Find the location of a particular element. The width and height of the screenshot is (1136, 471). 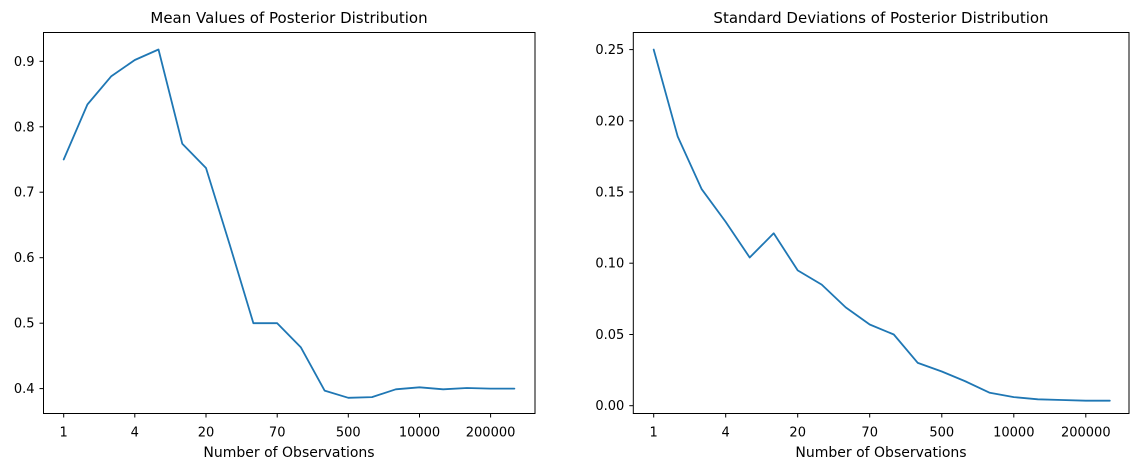

y-tick-label: 0.05 is located at coordinates (609, 335).